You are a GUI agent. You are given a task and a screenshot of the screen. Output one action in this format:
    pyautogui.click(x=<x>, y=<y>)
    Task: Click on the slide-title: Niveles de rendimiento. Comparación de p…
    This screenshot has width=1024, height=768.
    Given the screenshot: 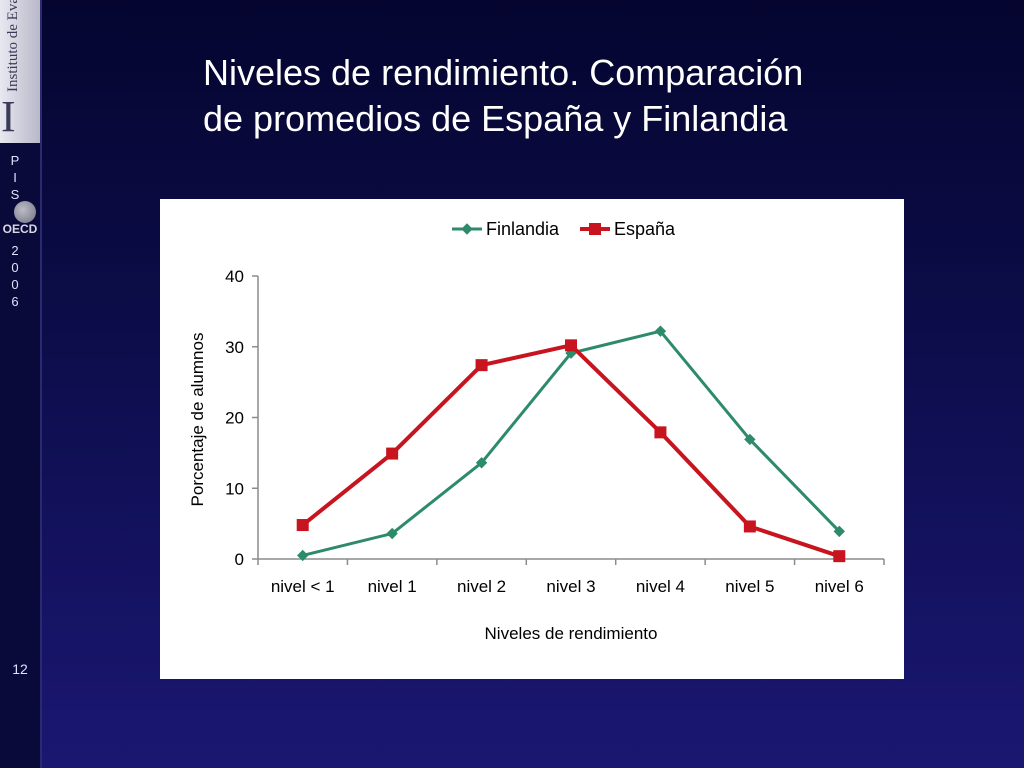 What is the action you would take?
    pyautogui.click(x=593, y=96)
    